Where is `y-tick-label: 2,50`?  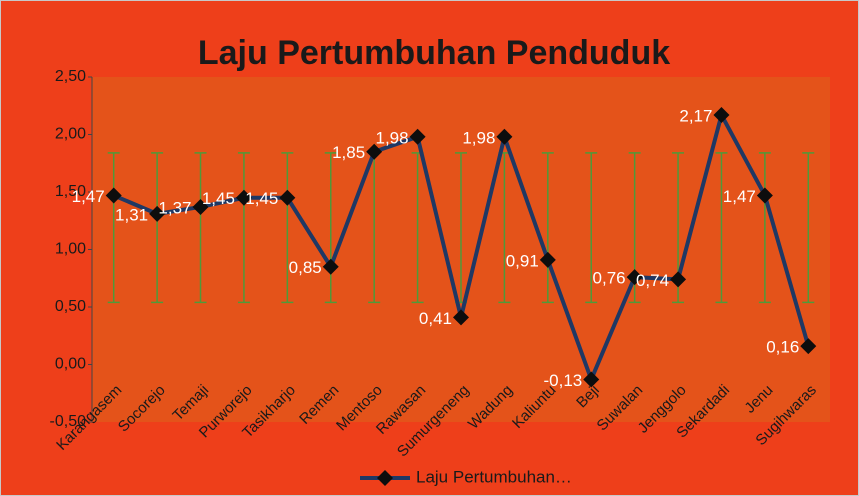
y-tick-label: 2,50 is located at coordinates (70, 76).